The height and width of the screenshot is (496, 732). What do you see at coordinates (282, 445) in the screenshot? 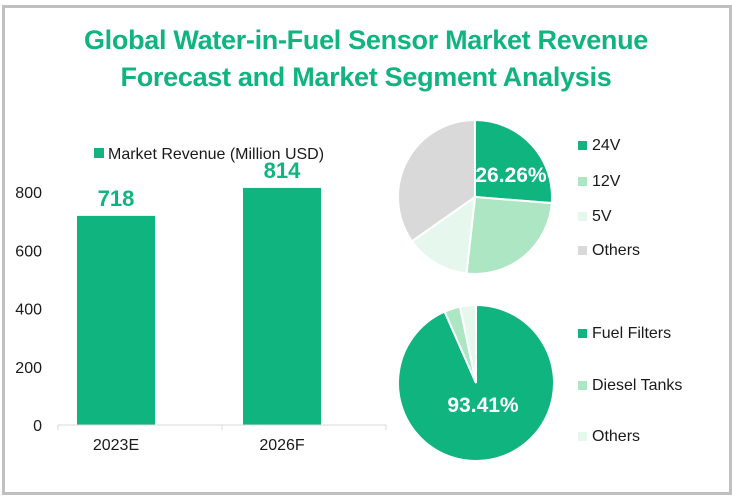
I see `x-tick-label: 2026F` at bounding box center [282, 445].